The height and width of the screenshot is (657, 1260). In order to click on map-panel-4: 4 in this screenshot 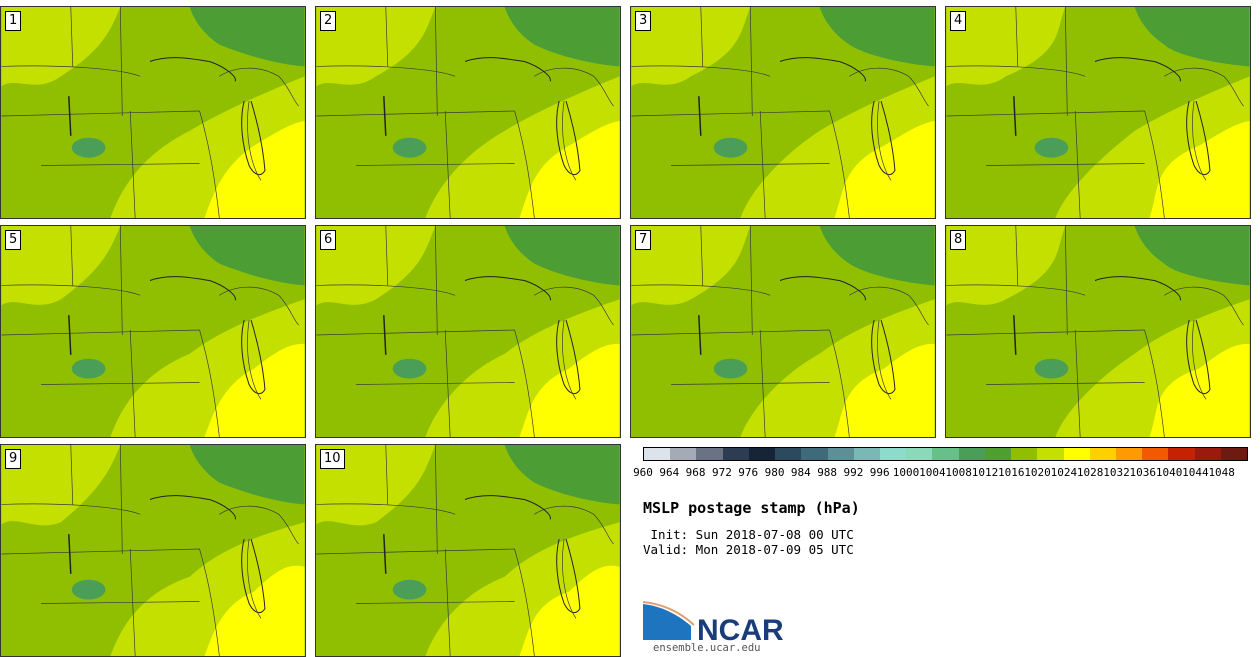, I will do `click(1098, 112)`.